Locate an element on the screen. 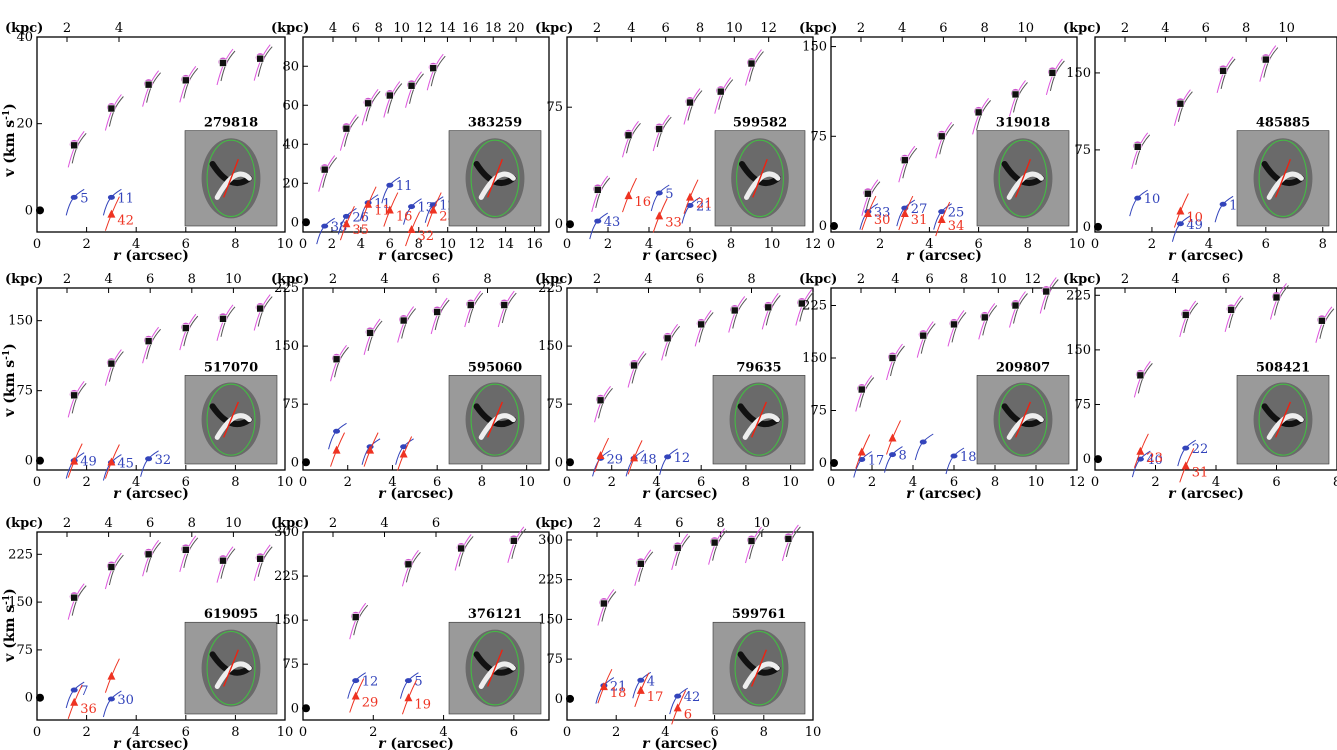 The width and height of the screenshot is (1337, 750). inset-ellipse is located at coordinates (231, 178).